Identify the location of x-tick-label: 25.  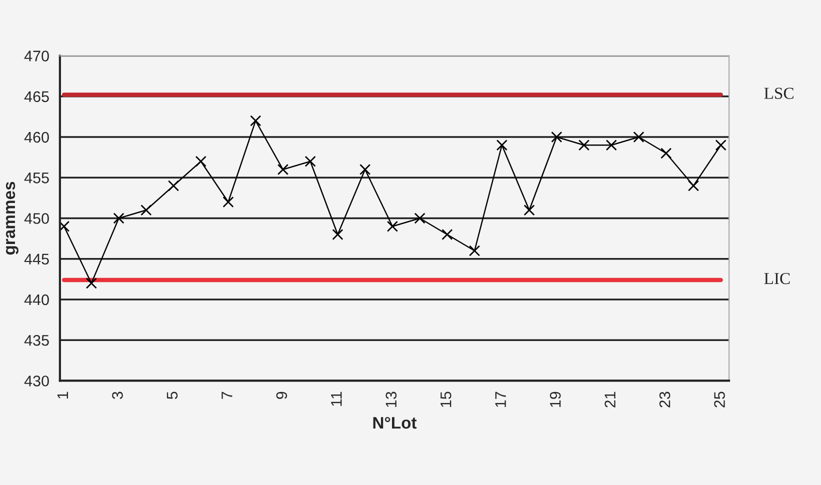
(719, 400).